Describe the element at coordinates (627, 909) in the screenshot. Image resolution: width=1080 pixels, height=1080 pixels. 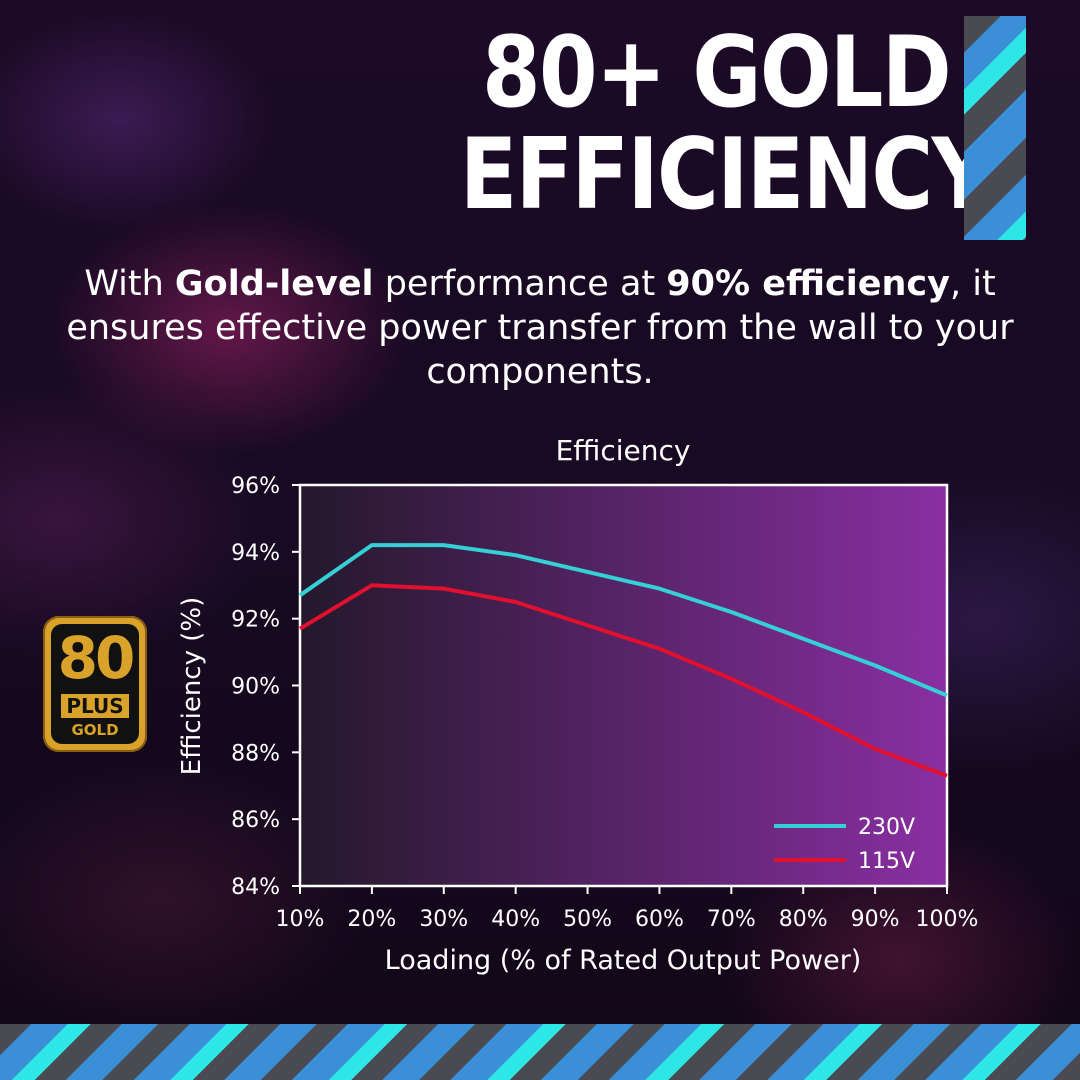
I see `x-axis: 10% 20% 30% 40% 50% 60% 70% 80% 90% 100%` at that location.